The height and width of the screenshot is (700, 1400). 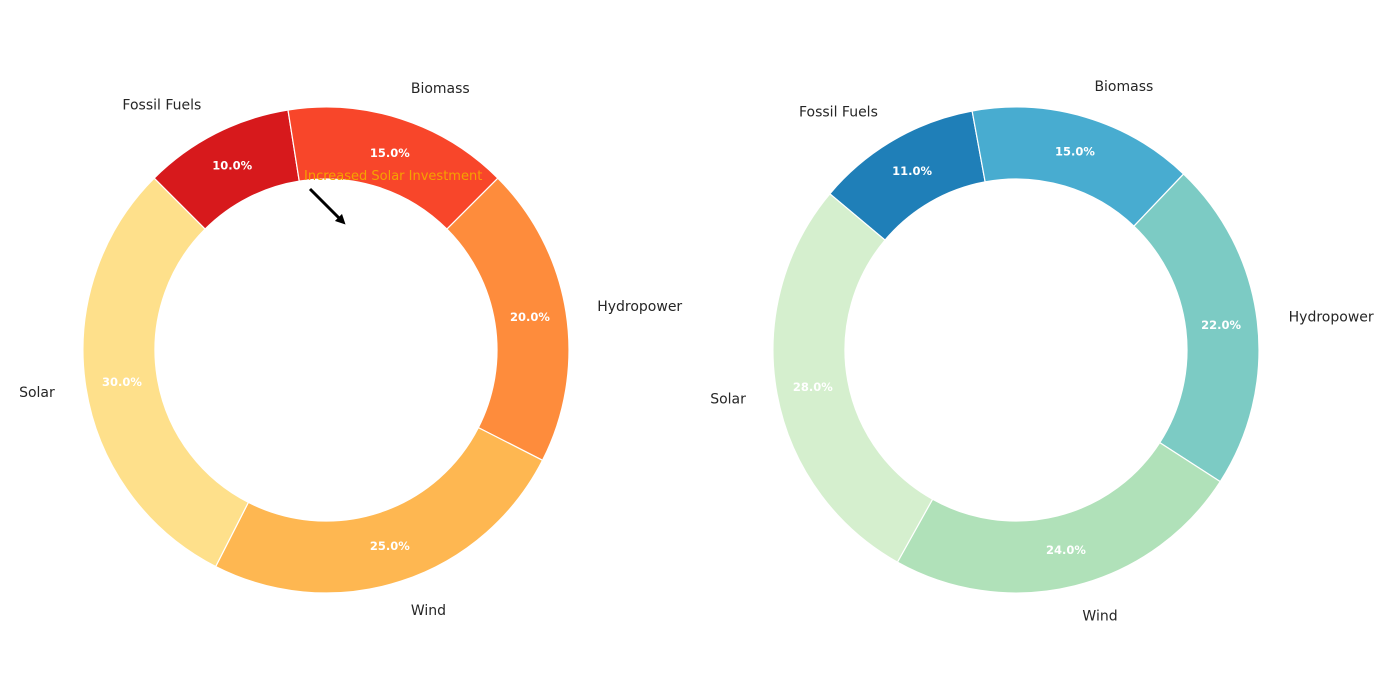 What do you see at coordinates (813, 387) in the screenshot?
I see `percent-label-solar: 28.0%` at bounding box center [813, 387].